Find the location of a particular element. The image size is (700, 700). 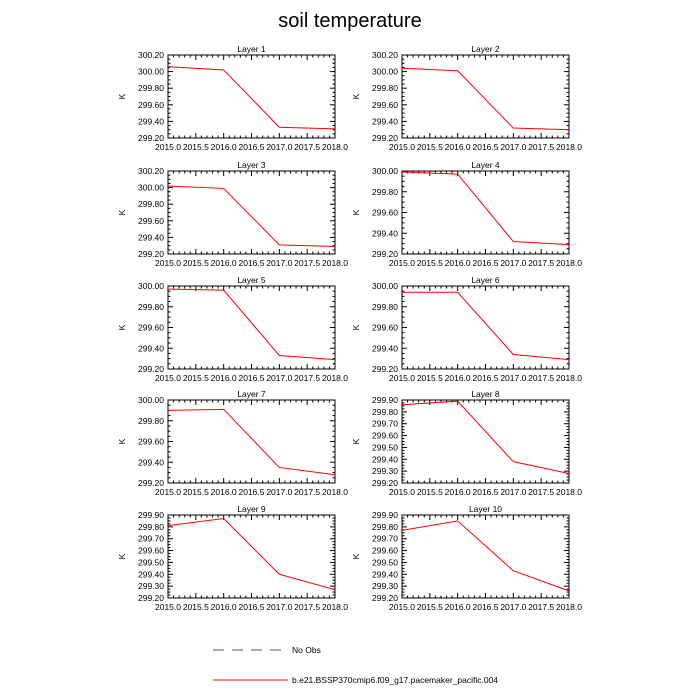

panel-title: Layer 2 is located at coordinates (485, 49).